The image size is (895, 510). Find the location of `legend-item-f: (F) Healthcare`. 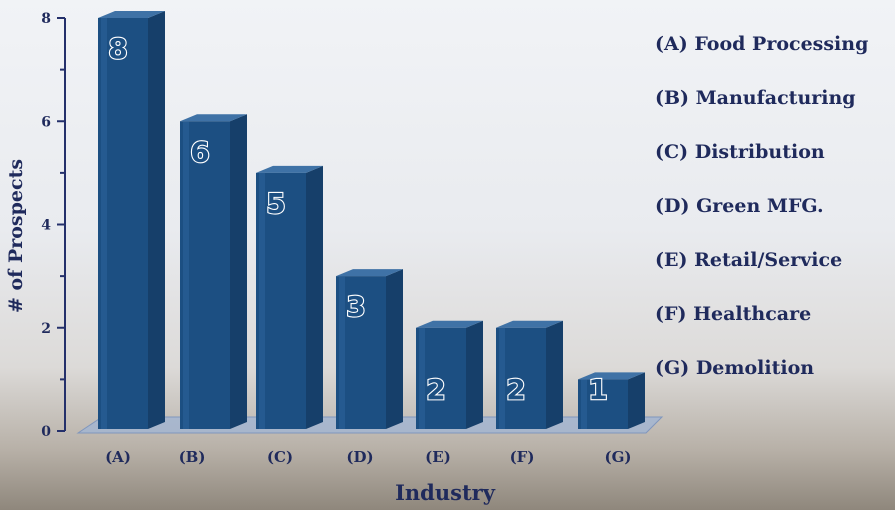

legend-item-f: (F) Healthcare is located at coordinates (733, 314).